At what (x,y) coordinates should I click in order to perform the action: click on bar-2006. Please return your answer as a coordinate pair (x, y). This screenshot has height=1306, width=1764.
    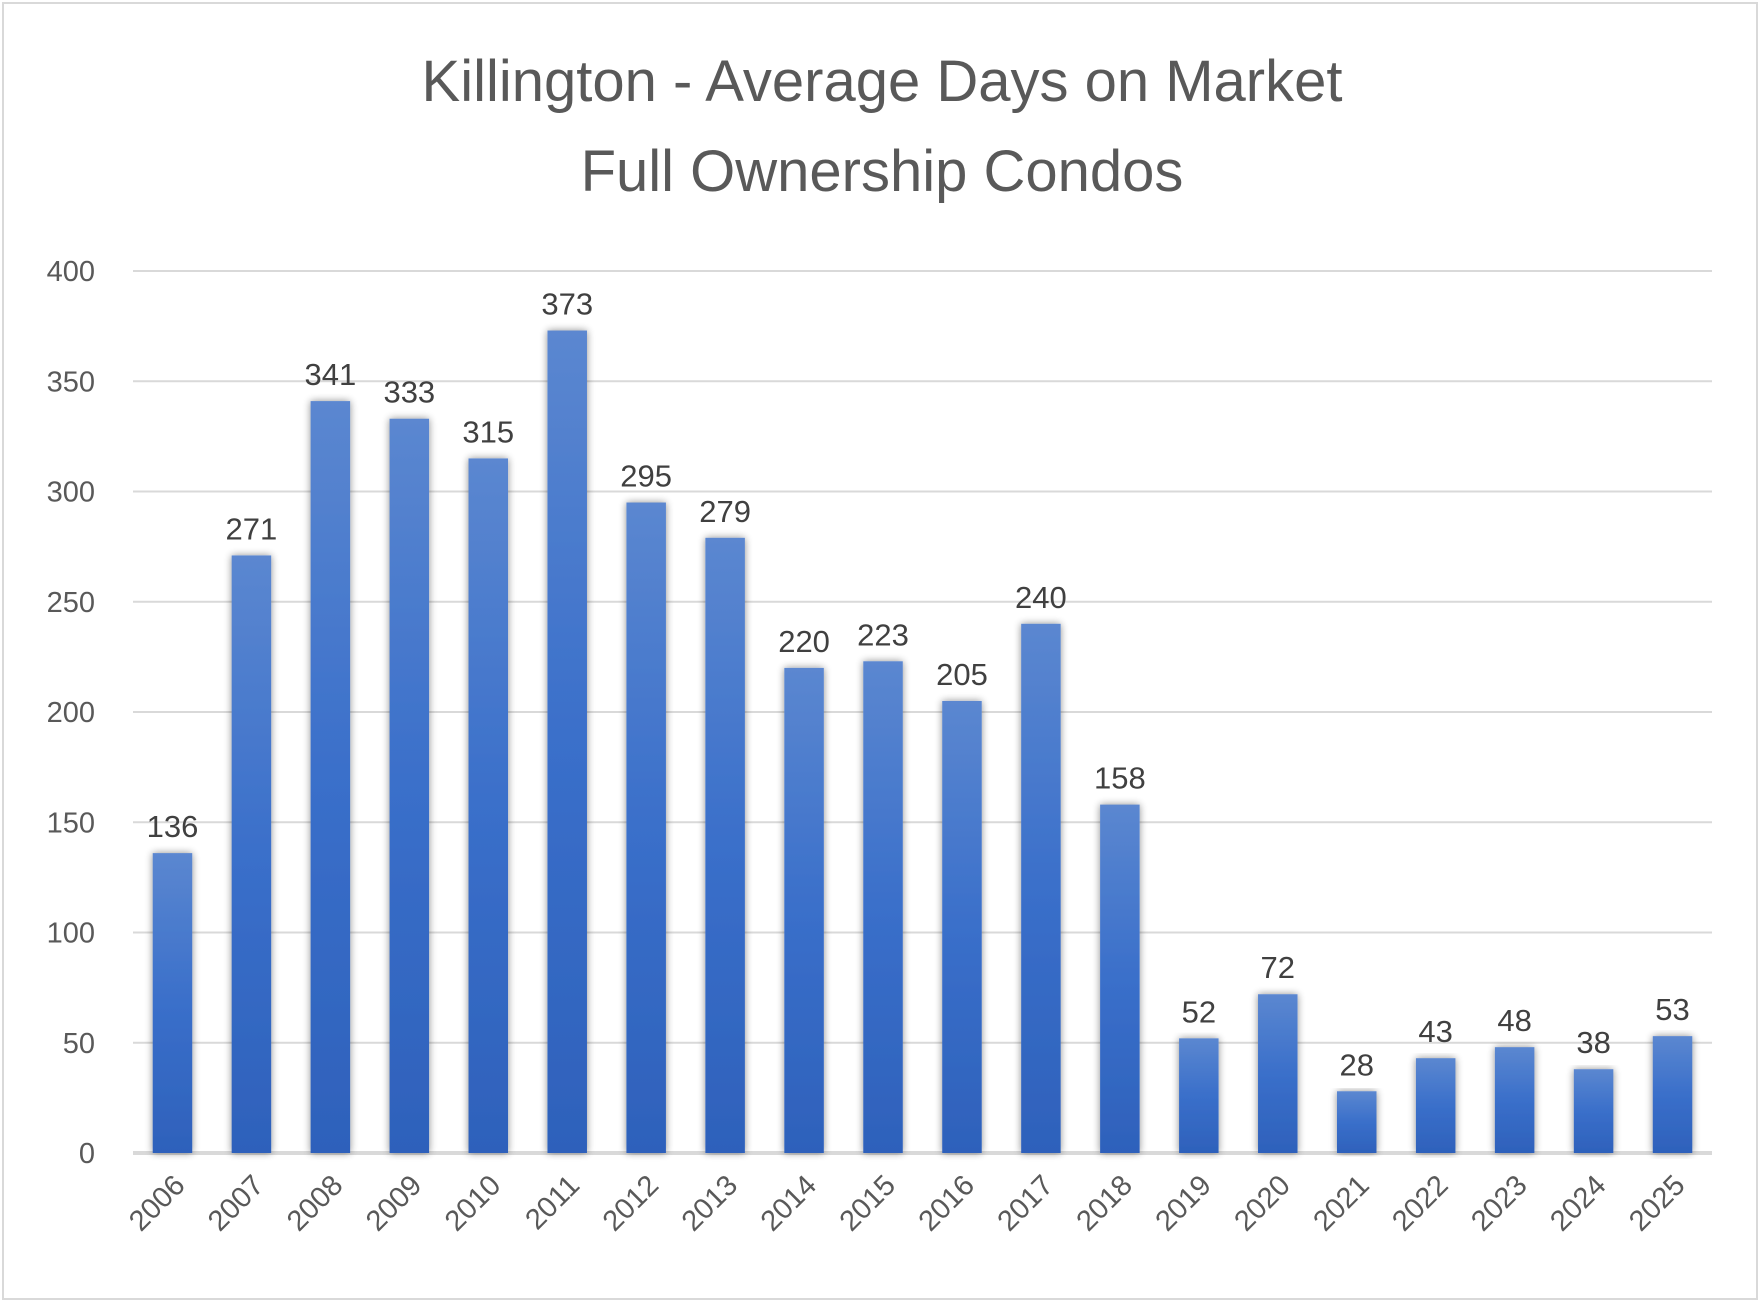
    Looking at the image, I should click on (172, 1003).